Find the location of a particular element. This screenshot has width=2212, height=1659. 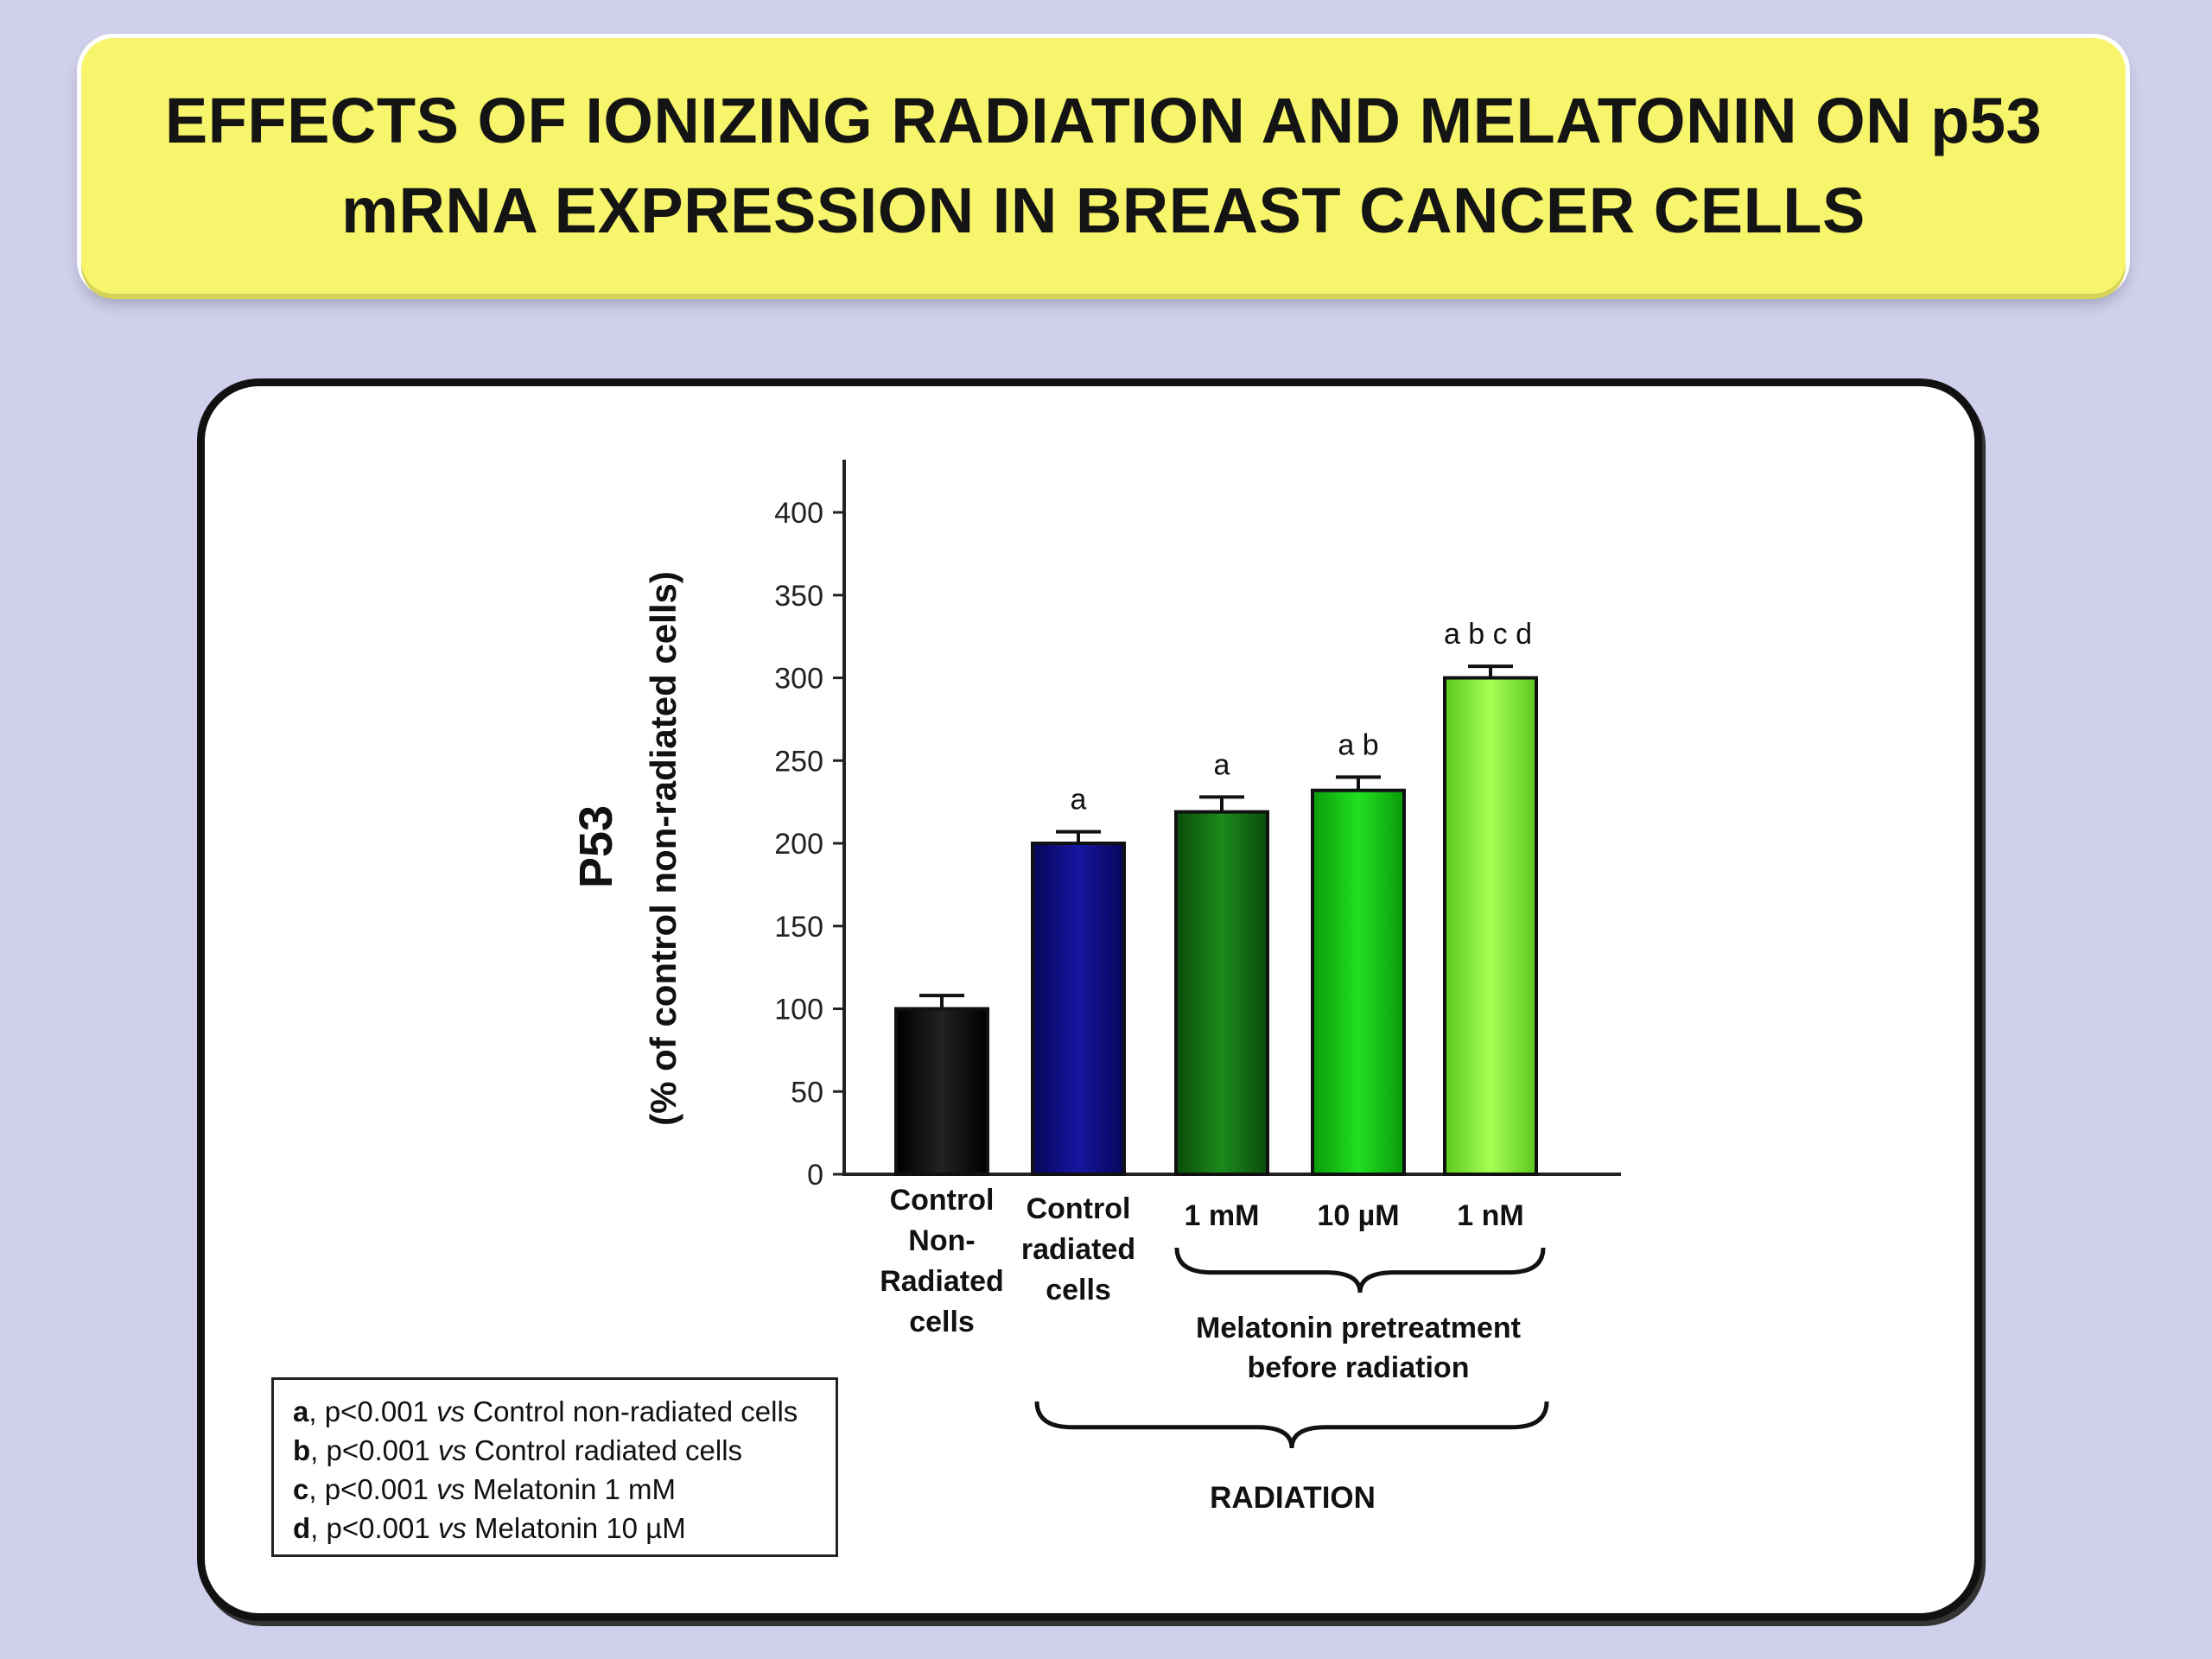

y-tick-label: 100 is located at coordinates (798, 1010).